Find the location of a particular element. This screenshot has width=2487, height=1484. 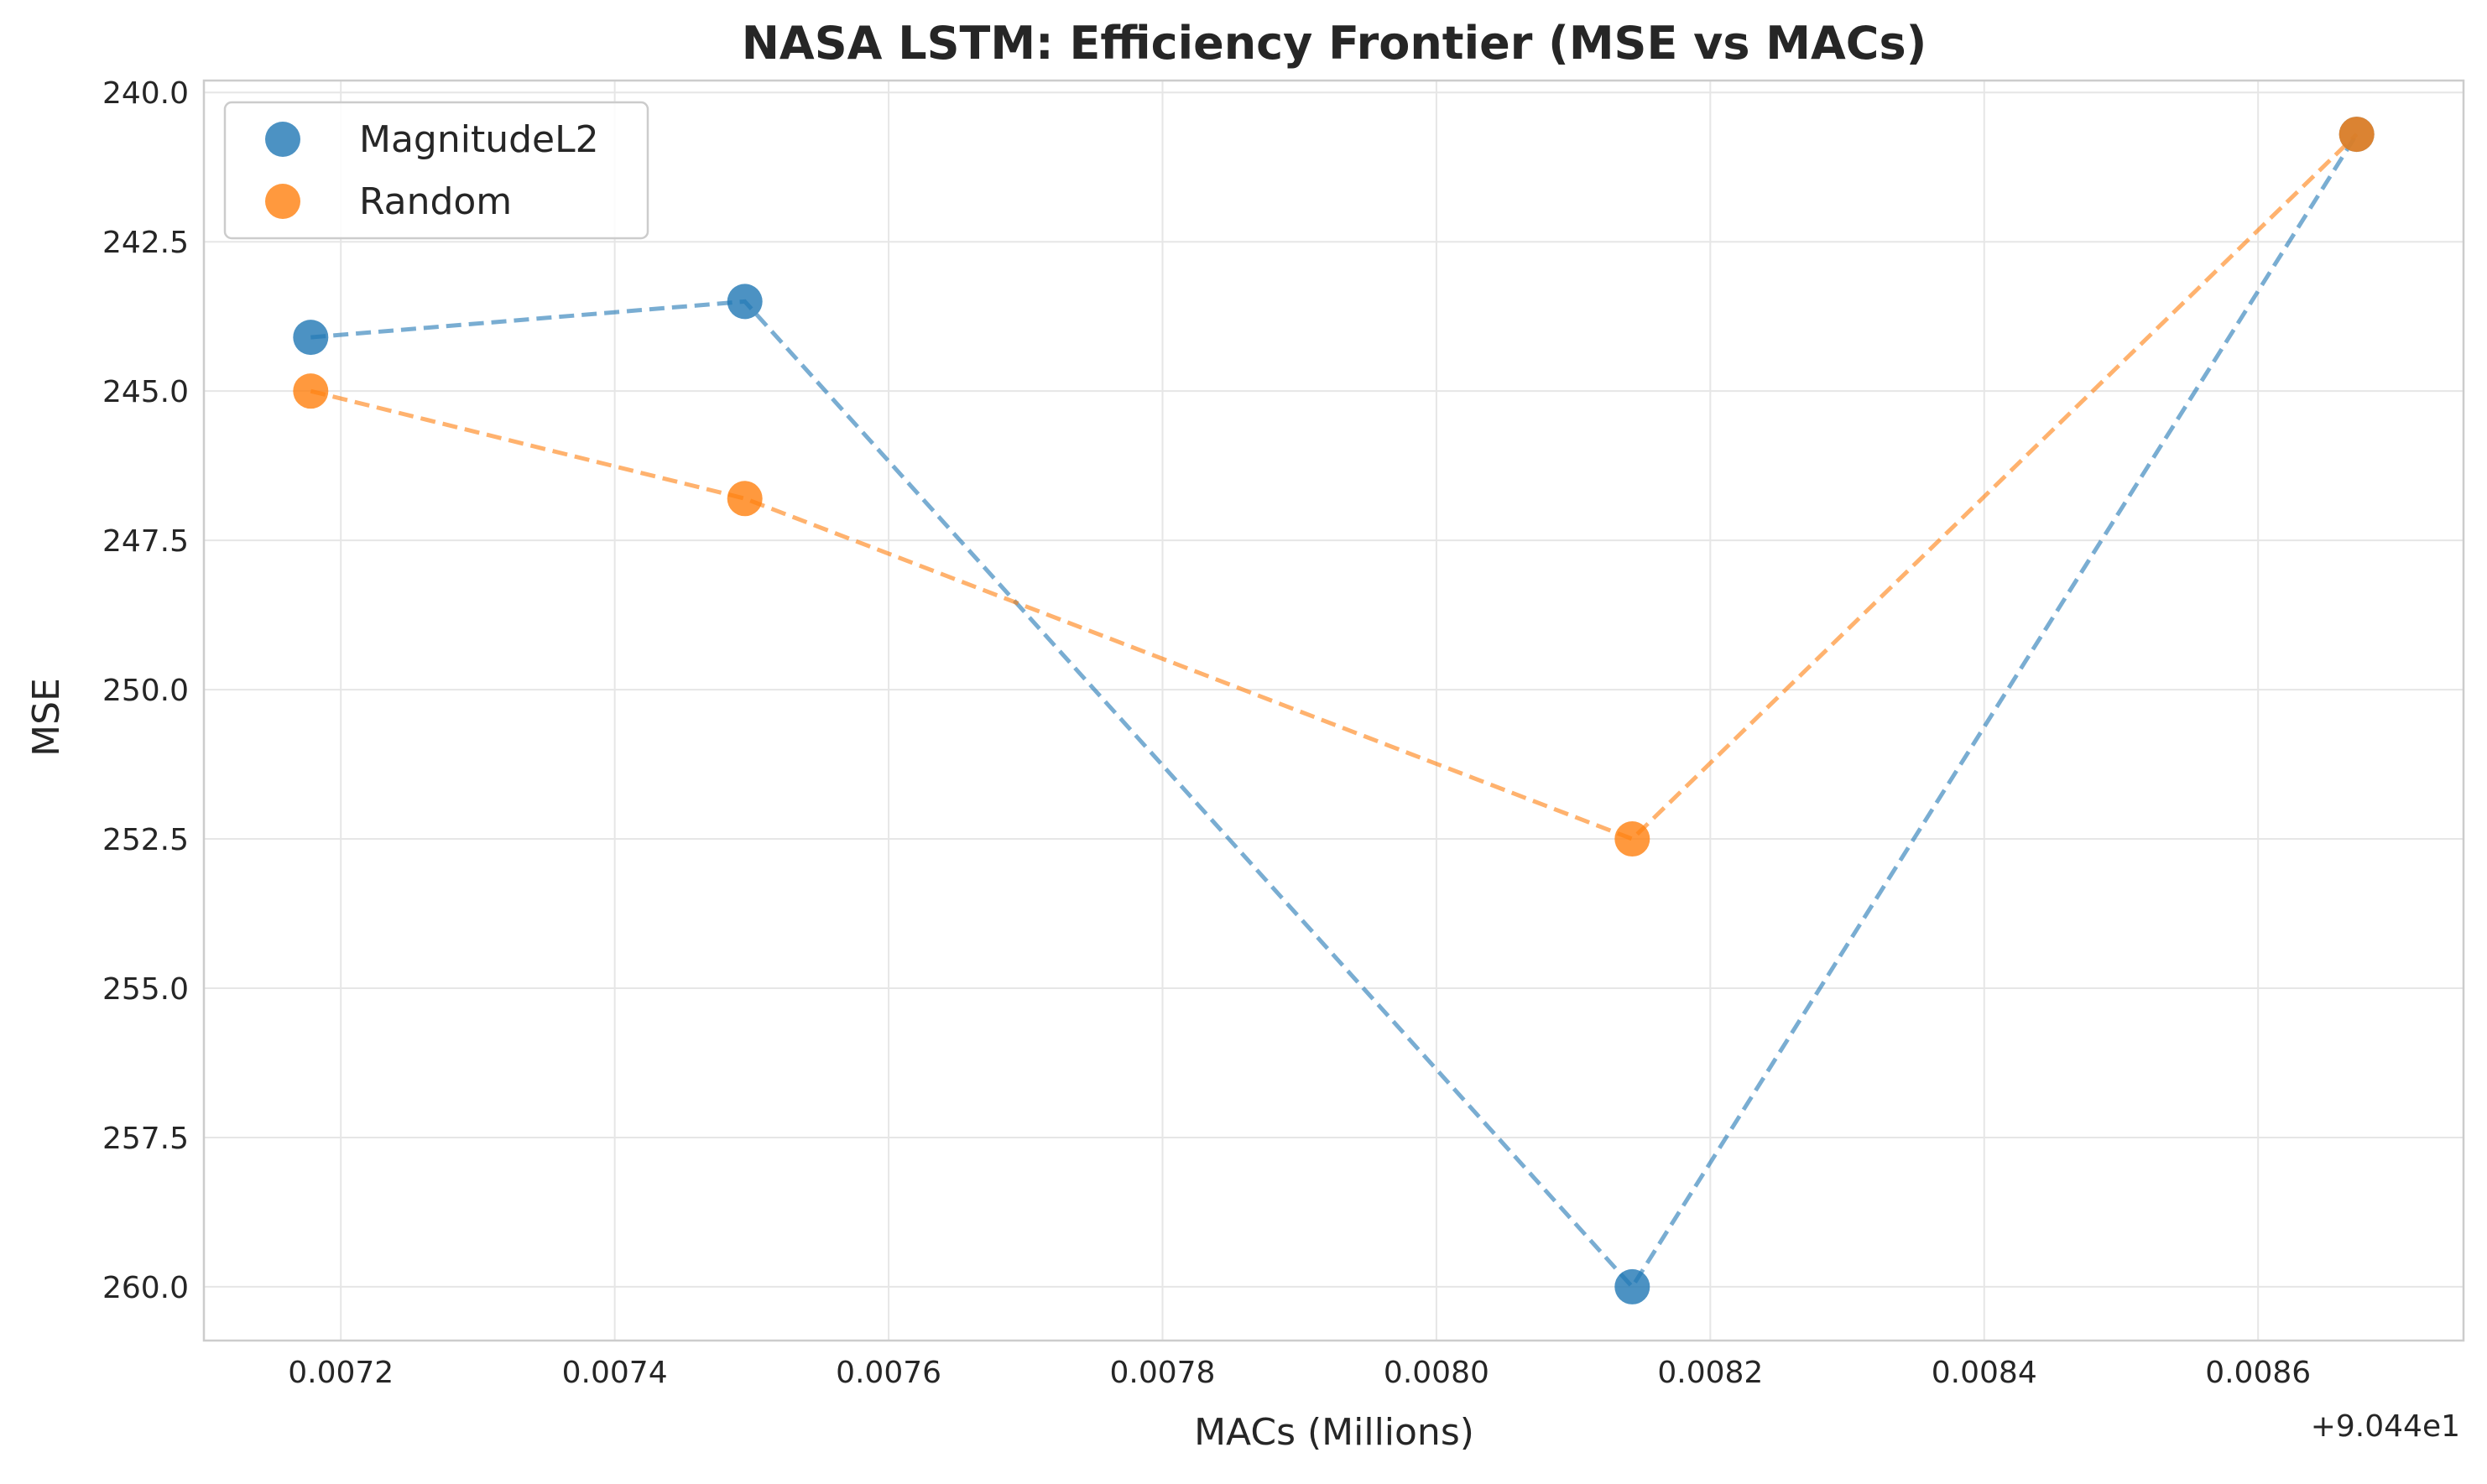

x-tick-label: 0.0086 is located at coordinates (2258, 1373).